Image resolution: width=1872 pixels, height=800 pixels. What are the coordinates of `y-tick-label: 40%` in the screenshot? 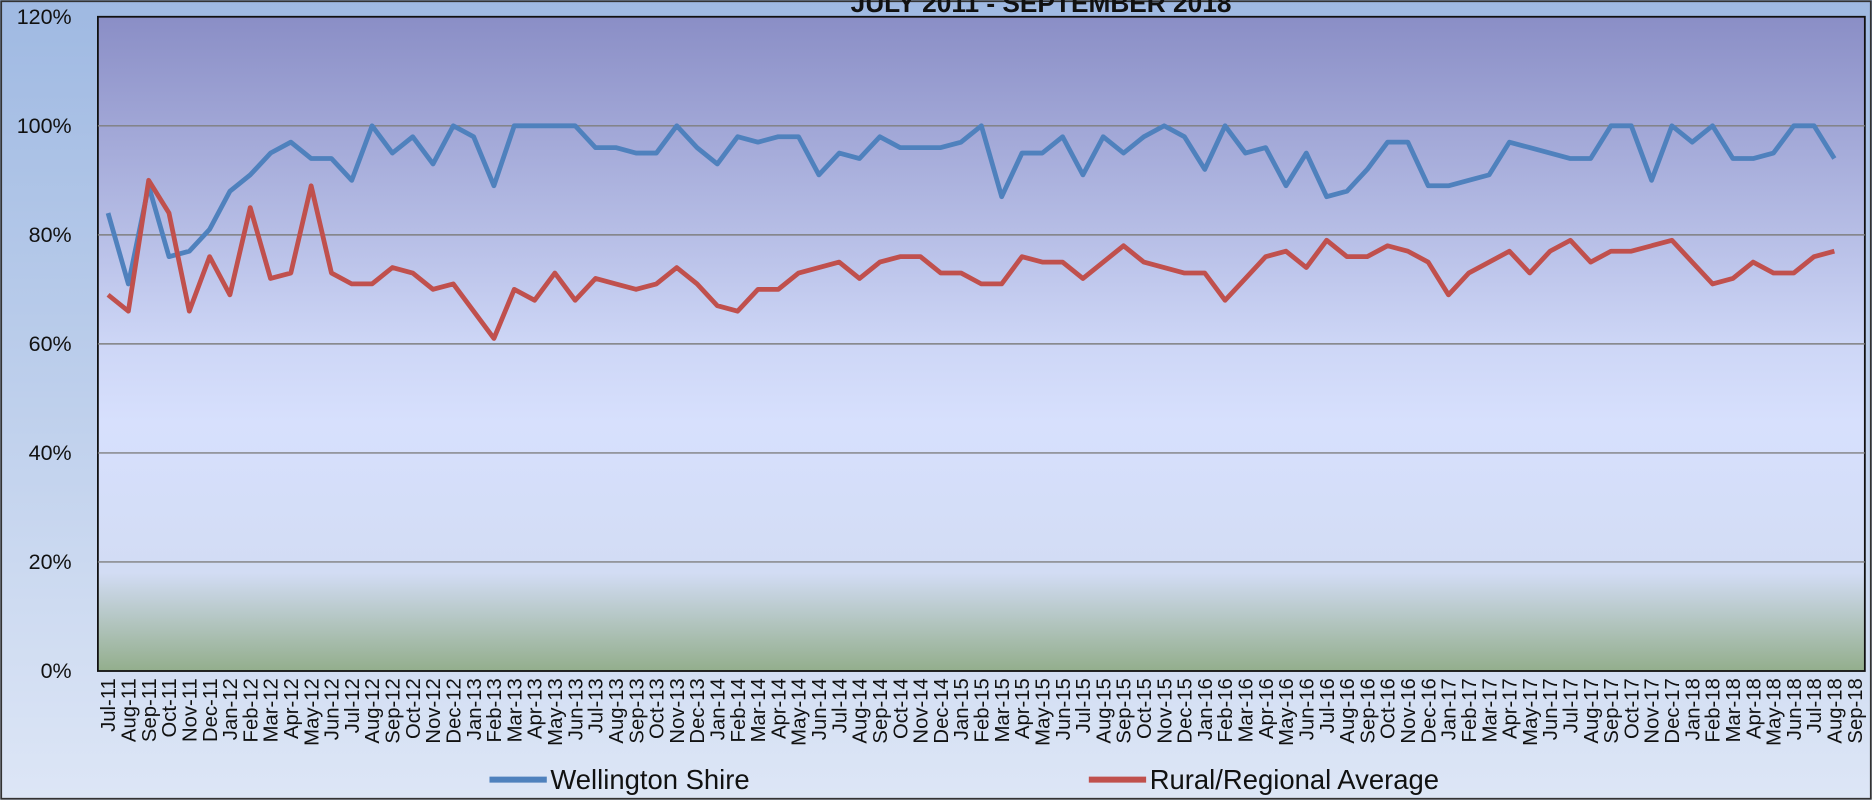 It's located at (50, 453).